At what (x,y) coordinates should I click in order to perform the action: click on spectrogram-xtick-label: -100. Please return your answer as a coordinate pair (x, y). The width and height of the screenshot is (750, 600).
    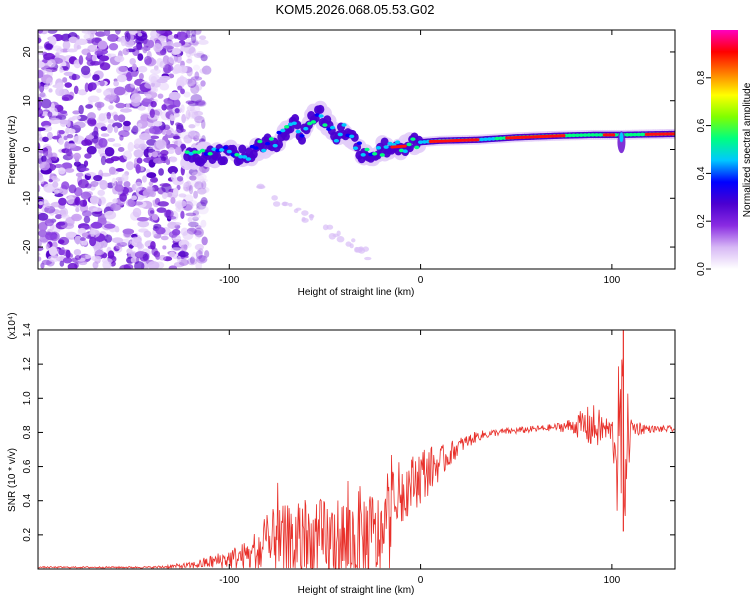
    Looking at the image, I should click on (229, 280).